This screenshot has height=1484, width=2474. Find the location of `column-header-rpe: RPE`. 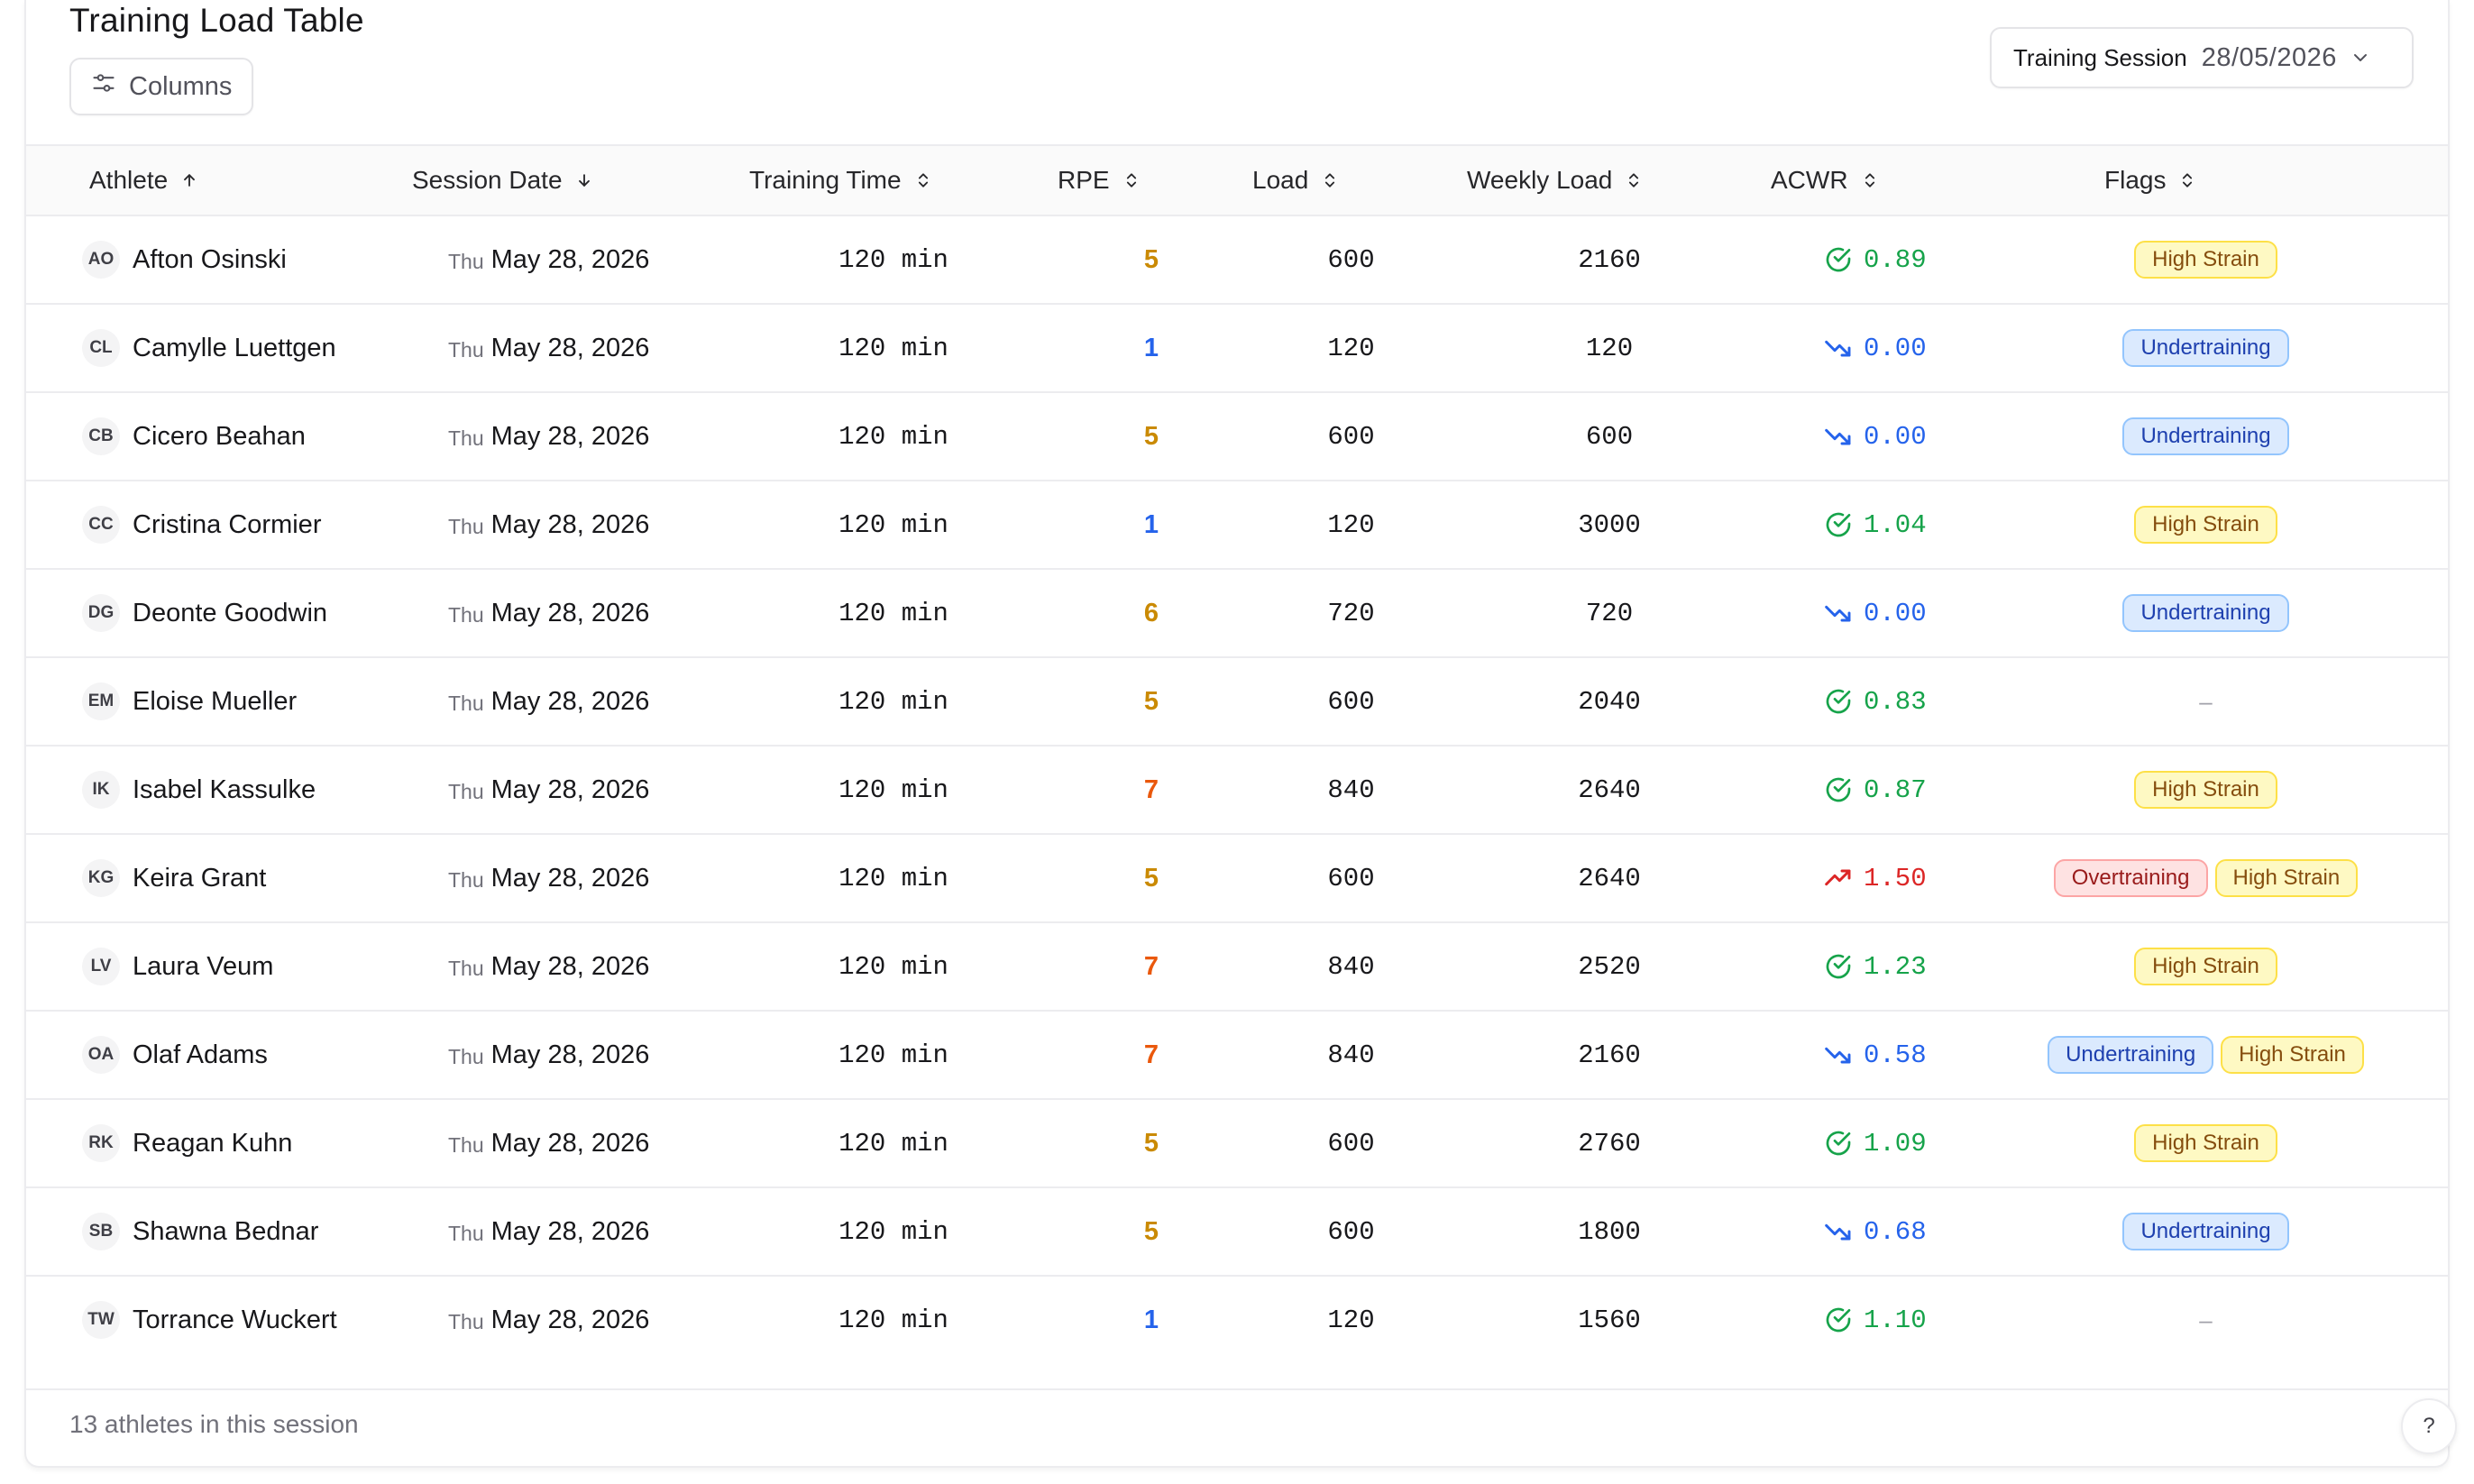

column-header-rpe: RPE is located at coordinates (1099, 180).